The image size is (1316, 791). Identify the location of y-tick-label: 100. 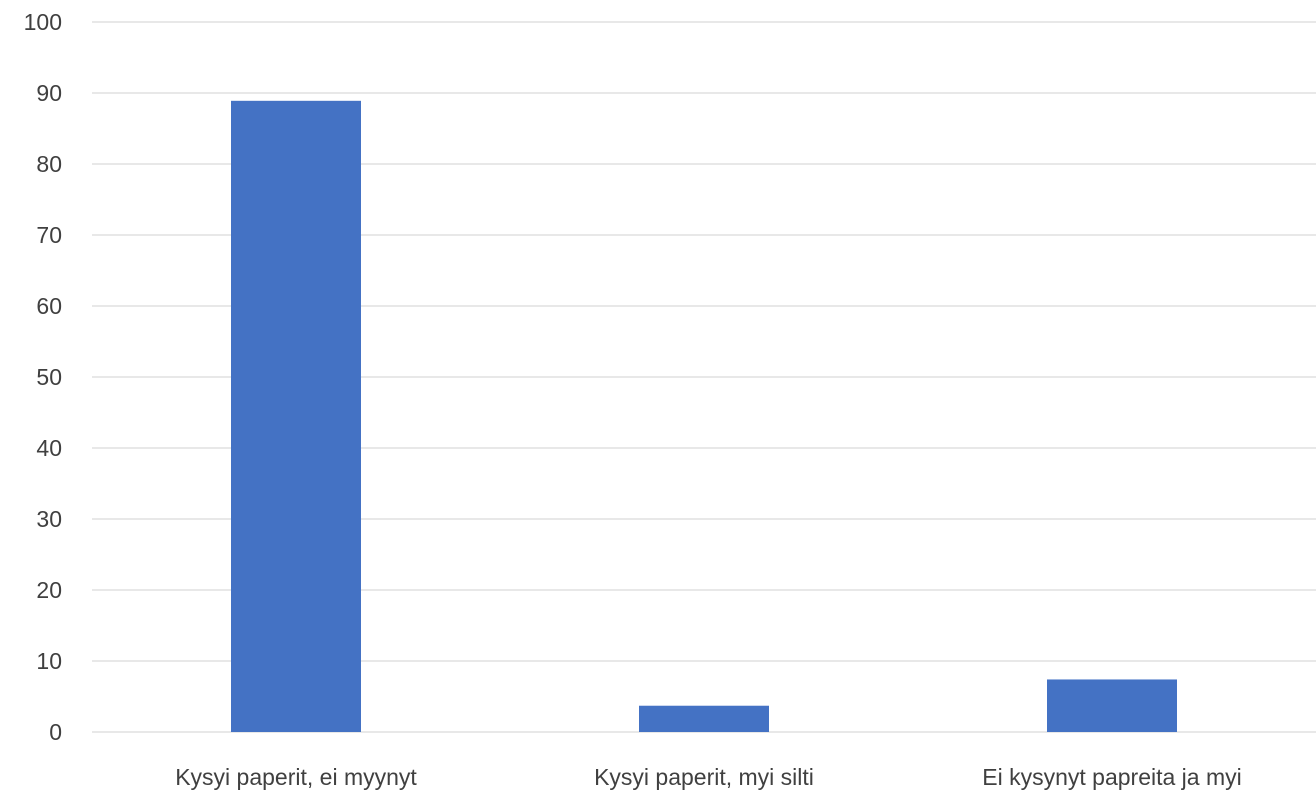
(43, 22).